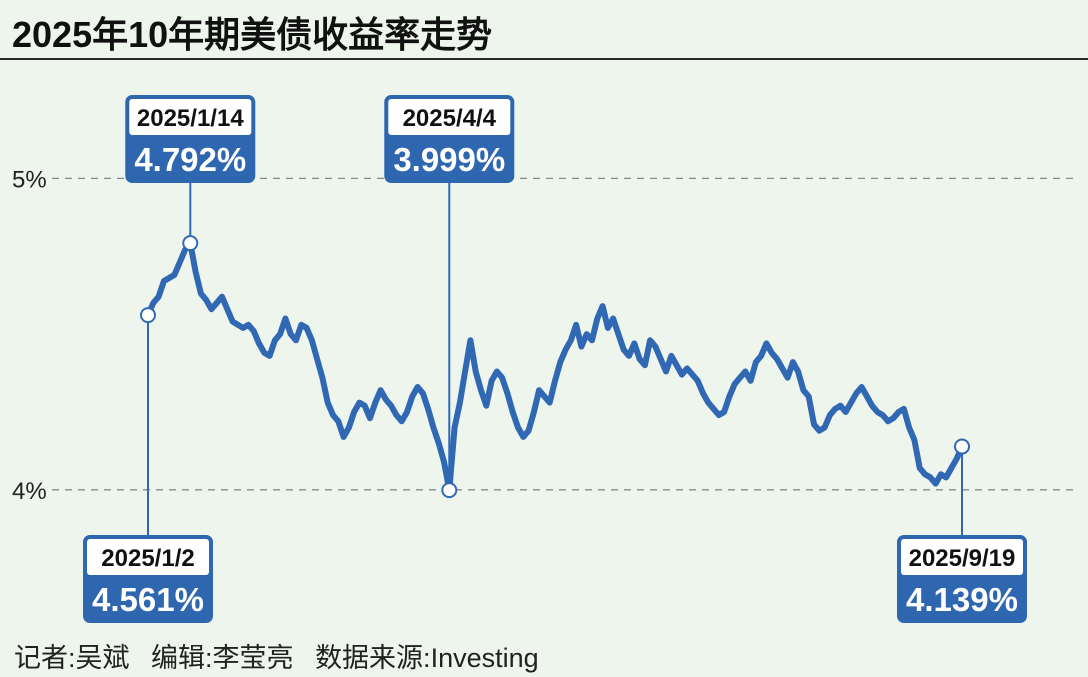 The image size is (1088, 677). What do you see at coordinates (148, 579) in the screenshot?
I see `callout-box: 2025/1/2 4.561%` at bounding box center [148, 579].